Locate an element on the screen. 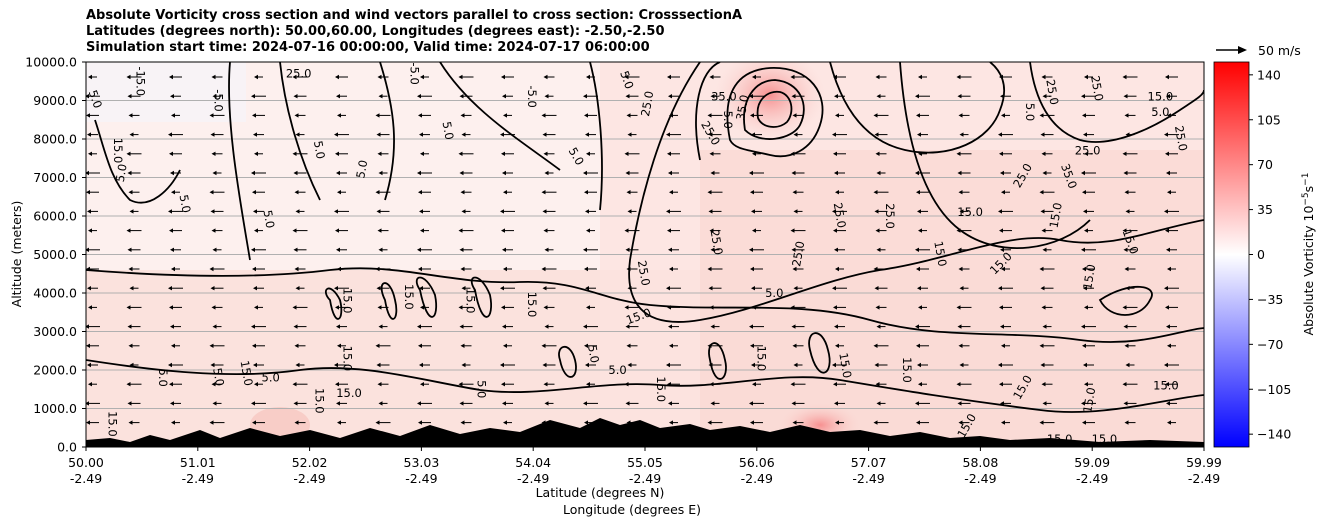  x-axis-label-latitude: Latitude (degrees N) is located at coordinates (600, 492).